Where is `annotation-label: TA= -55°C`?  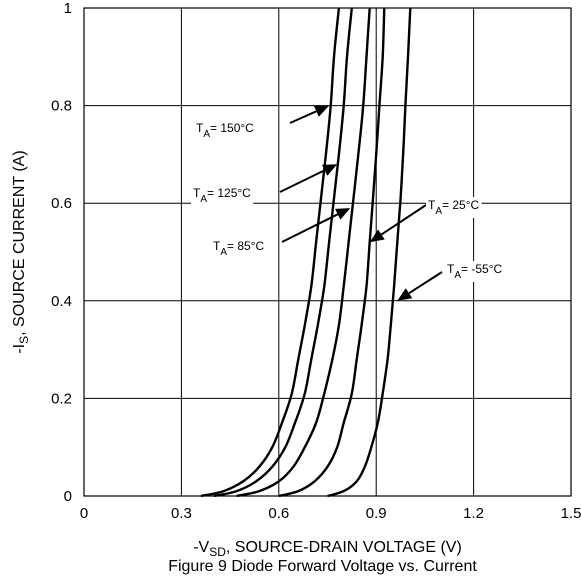 annotation-label: TA= -55°C is located at coordinates (475, 271).